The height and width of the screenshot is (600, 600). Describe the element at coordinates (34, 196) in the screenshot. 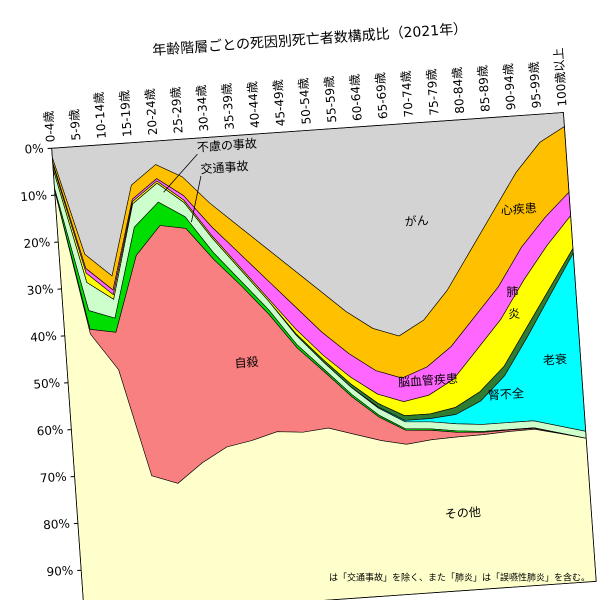

I see `y-tick-label: 10%` at that location.